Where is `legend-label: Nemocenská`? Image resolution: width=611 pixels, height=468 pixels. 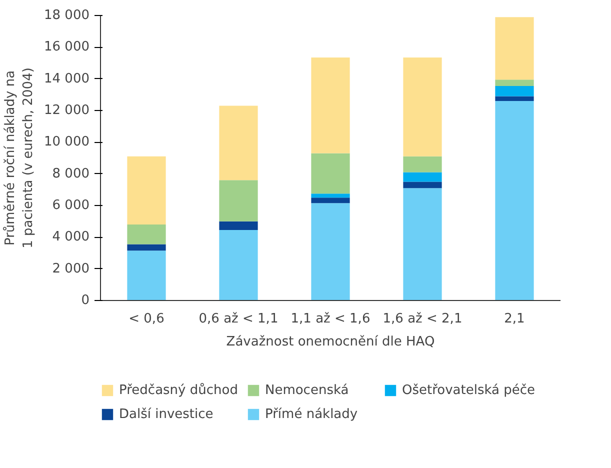
legend-label: Nemocenská is located at coordinates (307, 390).